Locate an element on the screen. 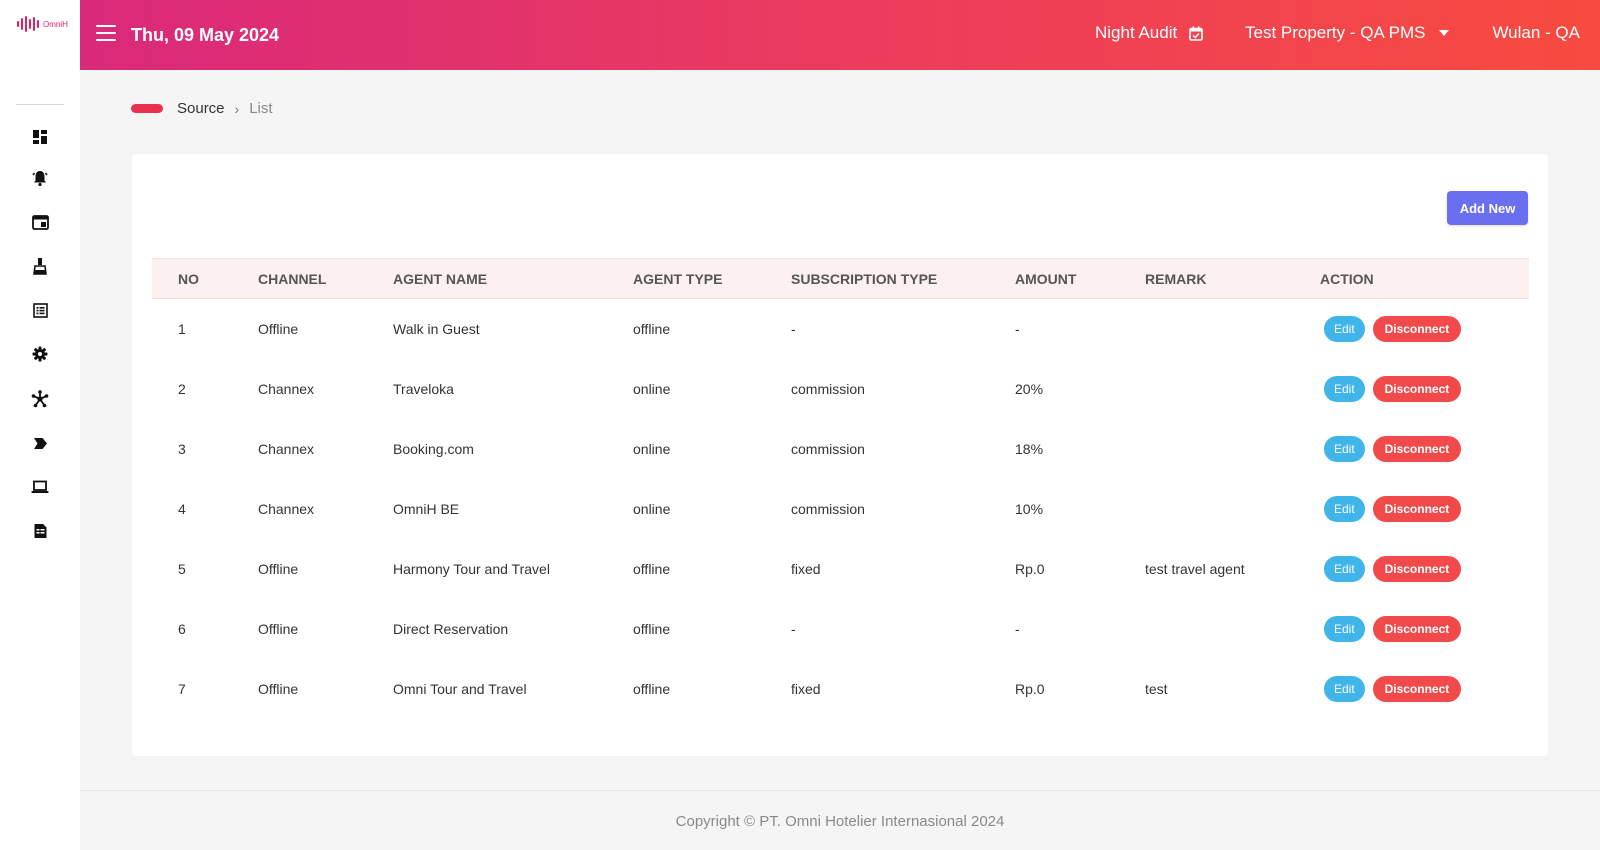 This screenshot has height=850, width=1600. sidebar-item-housekeeping is located at coordinates (40, 266).